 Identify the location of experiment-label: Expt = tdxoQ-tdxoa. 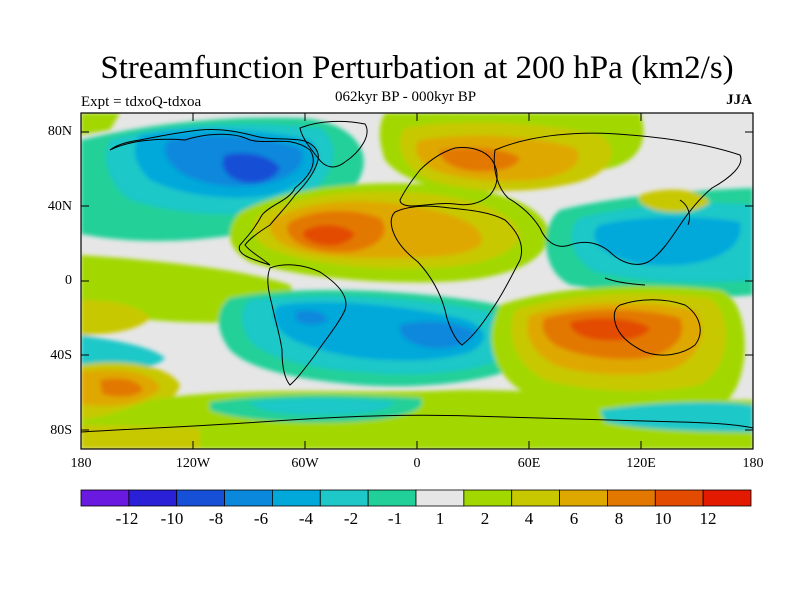
(141, 102).